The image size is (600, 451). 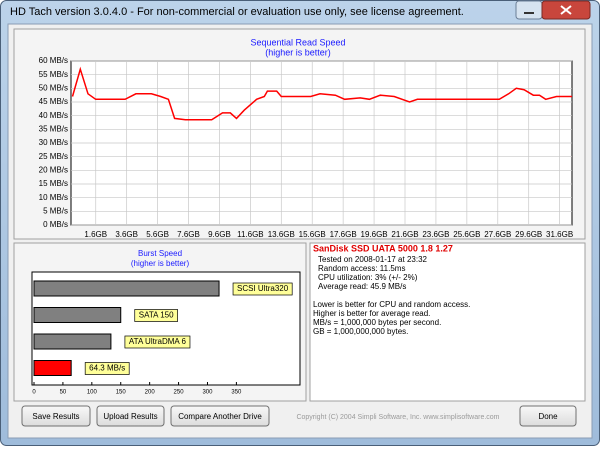 What do you see at coordinates (528, 234) in the screenshot?
I see `x-tick-label: 29.6GB` at bounding box center [528, 234].